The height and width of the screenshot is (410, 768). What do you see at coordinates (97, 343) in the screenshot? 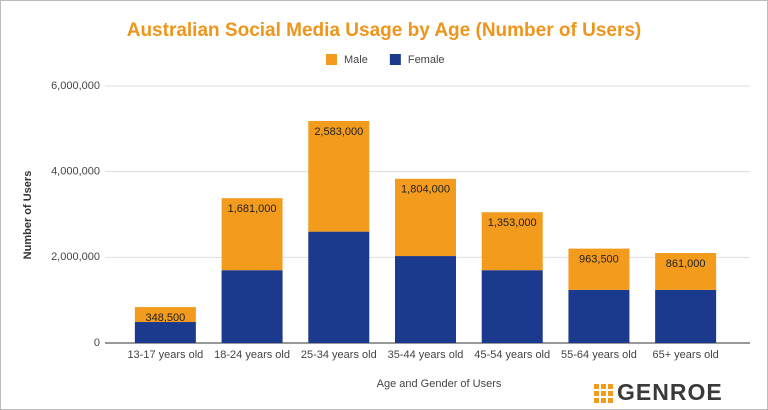
I see `y-tick-label: 0` at bounding box center [97, 343].